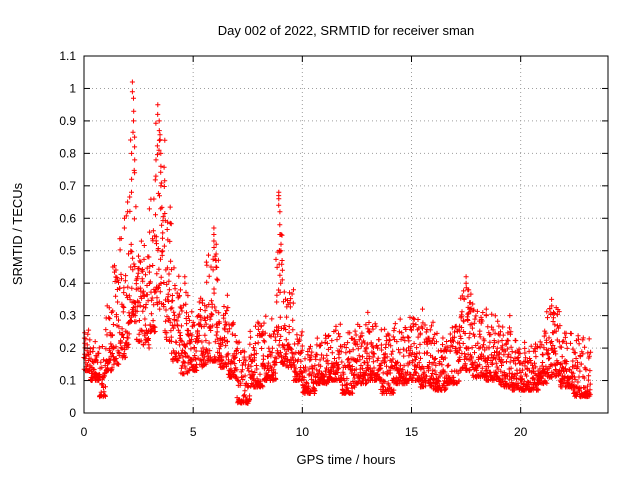 The height and width of the screenshot is (485, 640). What do you see at coordinates (67, 234) in the screenshot?
I see `y-tick-labels: 0 0.1 0.2 0.3 0.4 0.5 0.6 0.7 0.8 0.9 1 1.1` at bounding box center [67, 234].